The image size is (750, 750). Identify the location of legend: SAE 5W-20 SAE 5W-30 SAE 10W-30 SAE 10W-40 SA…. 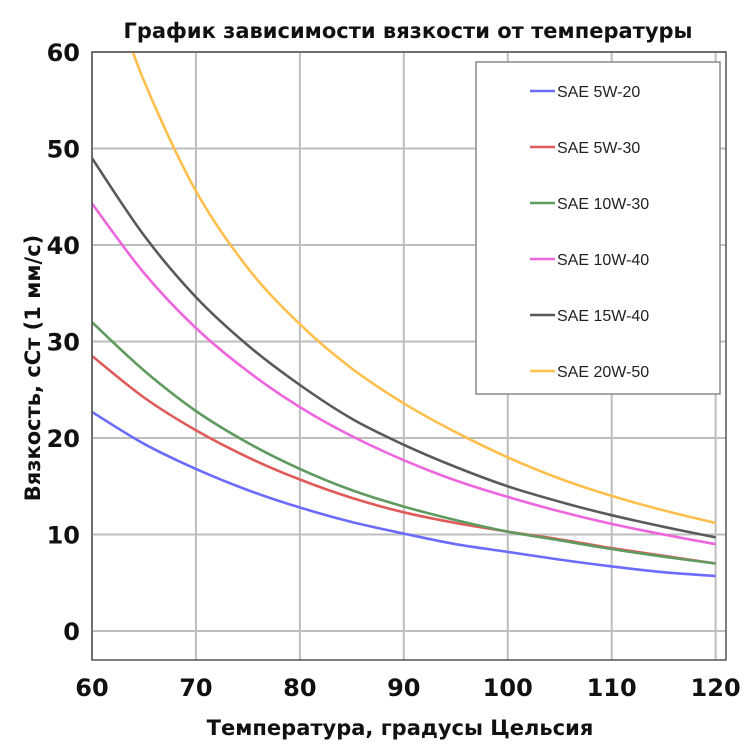
(598, 228).